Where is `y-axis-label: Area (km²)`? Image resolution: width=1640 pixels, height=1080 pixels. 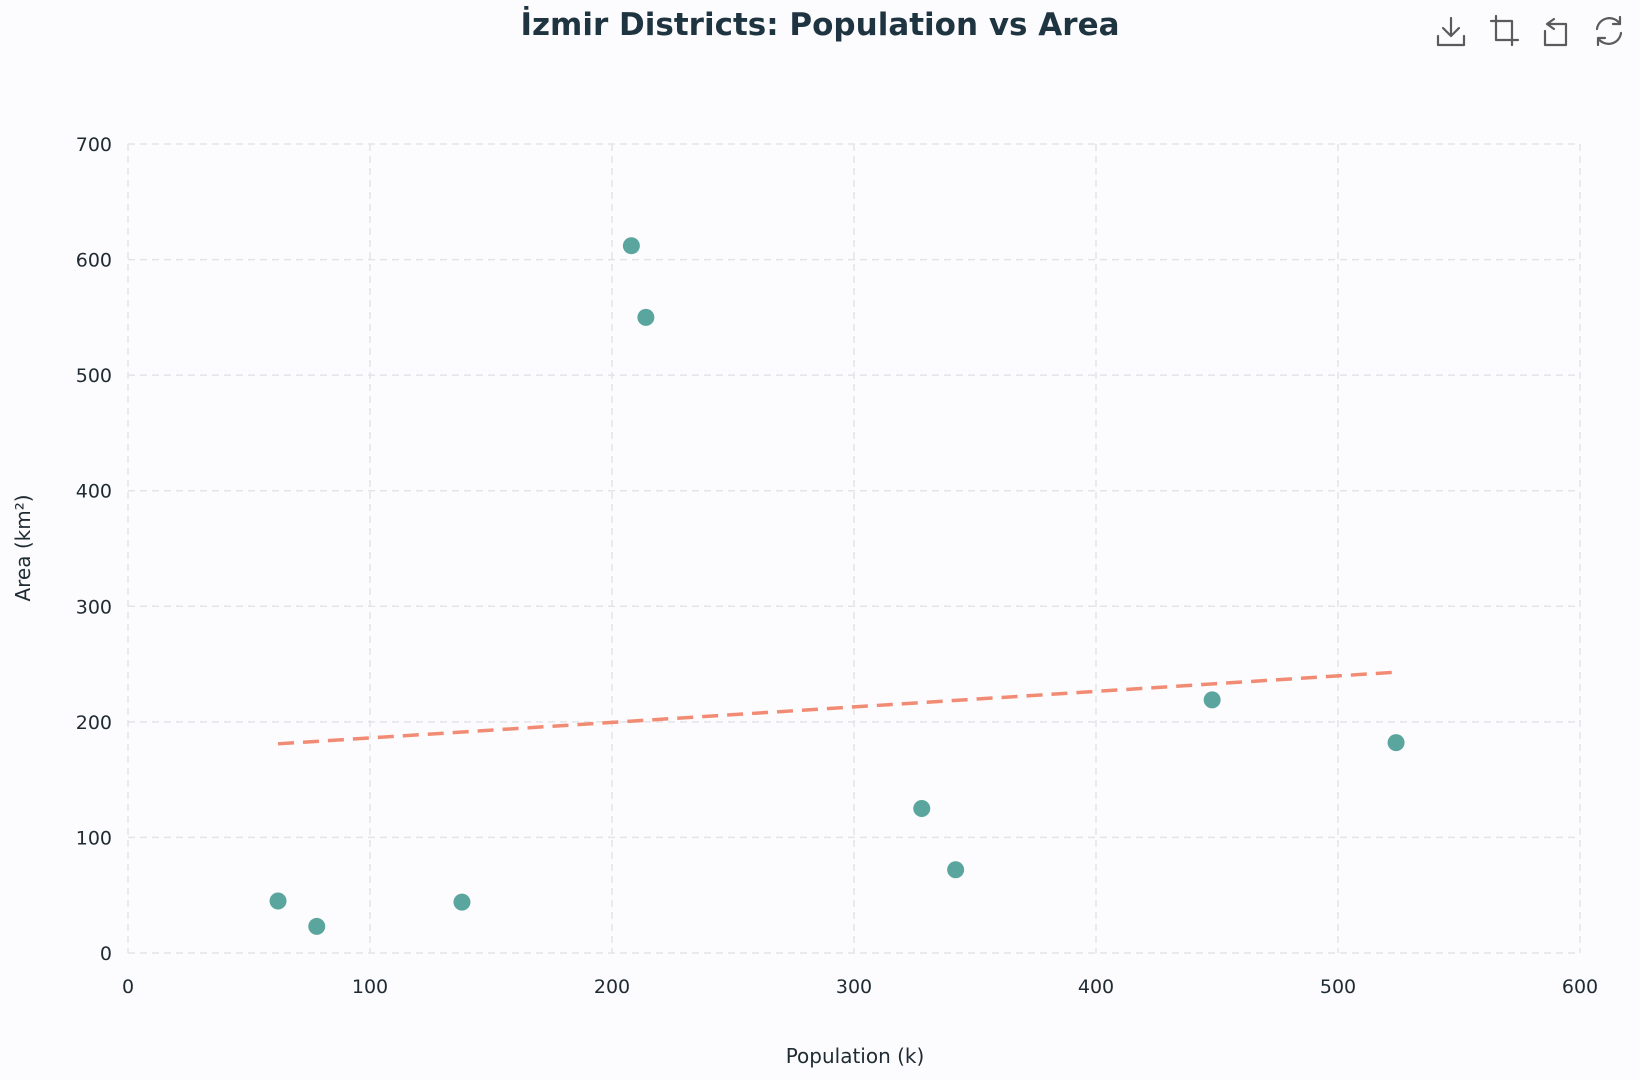
y-axis-label: Area (km²) is located at coordinates (23, 547).